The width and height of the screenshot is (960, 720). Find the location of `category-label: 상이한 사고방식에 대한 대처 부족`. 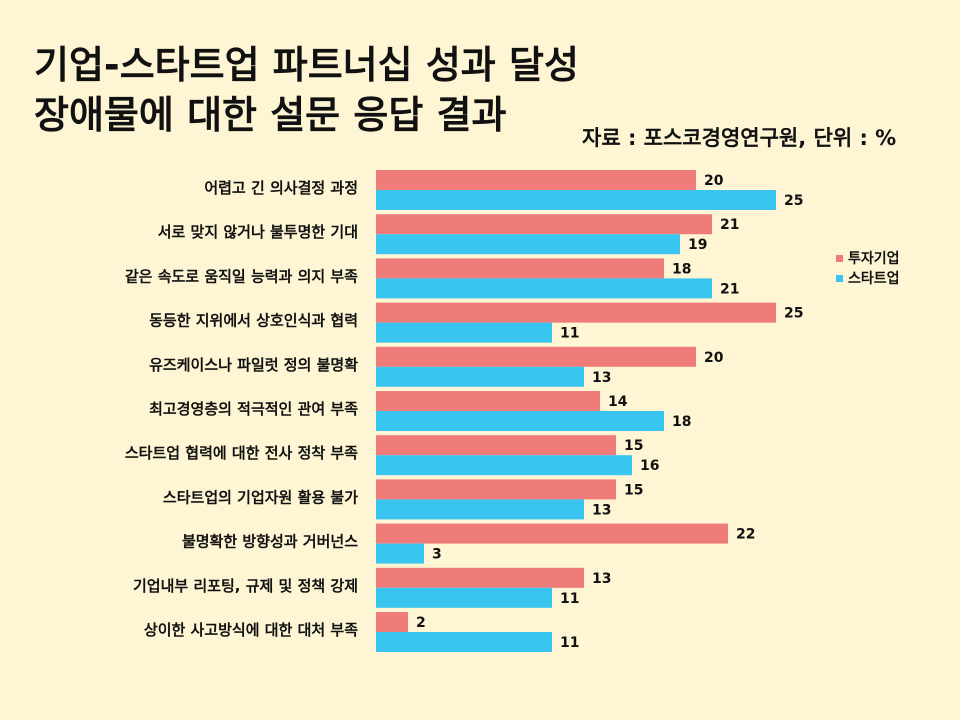

category-label: 상이한 사고방식에 대한 대처 부족 is located at coordinates (251, 630).